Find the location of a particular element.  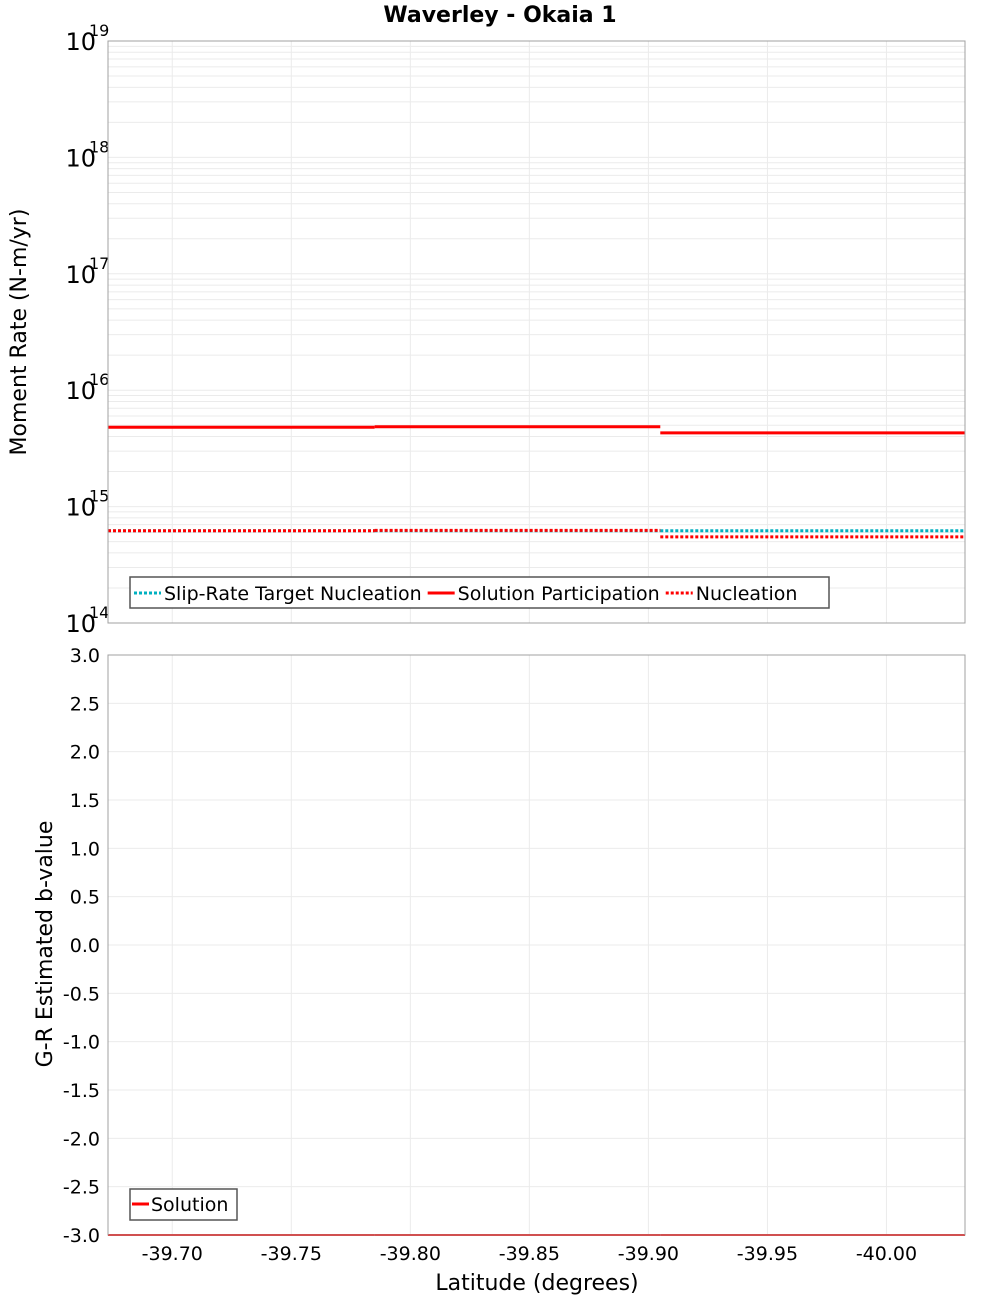

series-solution-participation is located at coordinates (536, 430).